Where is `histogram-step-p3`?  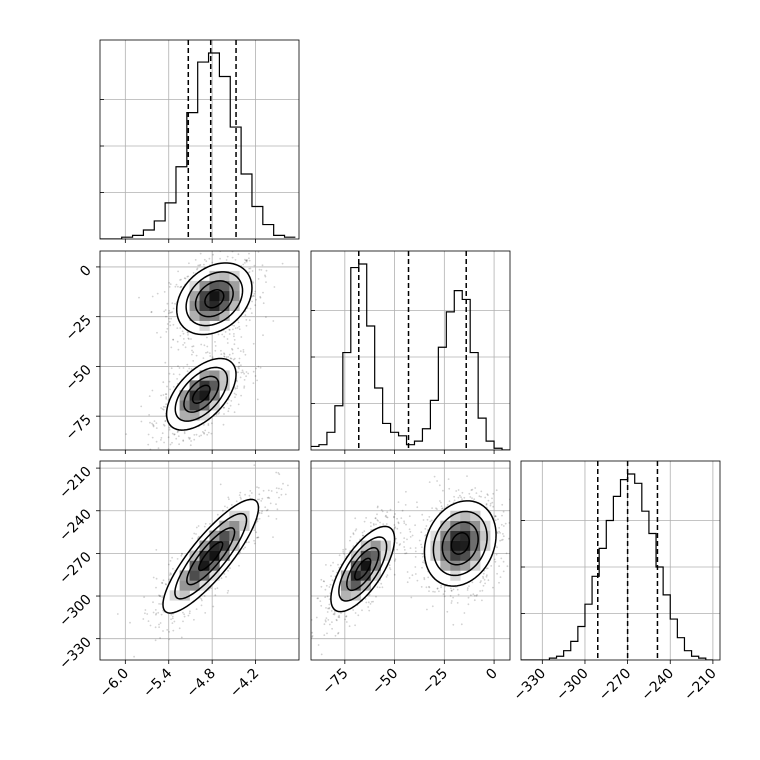
histogram-step-p3 is located at coordinates (617, 566).